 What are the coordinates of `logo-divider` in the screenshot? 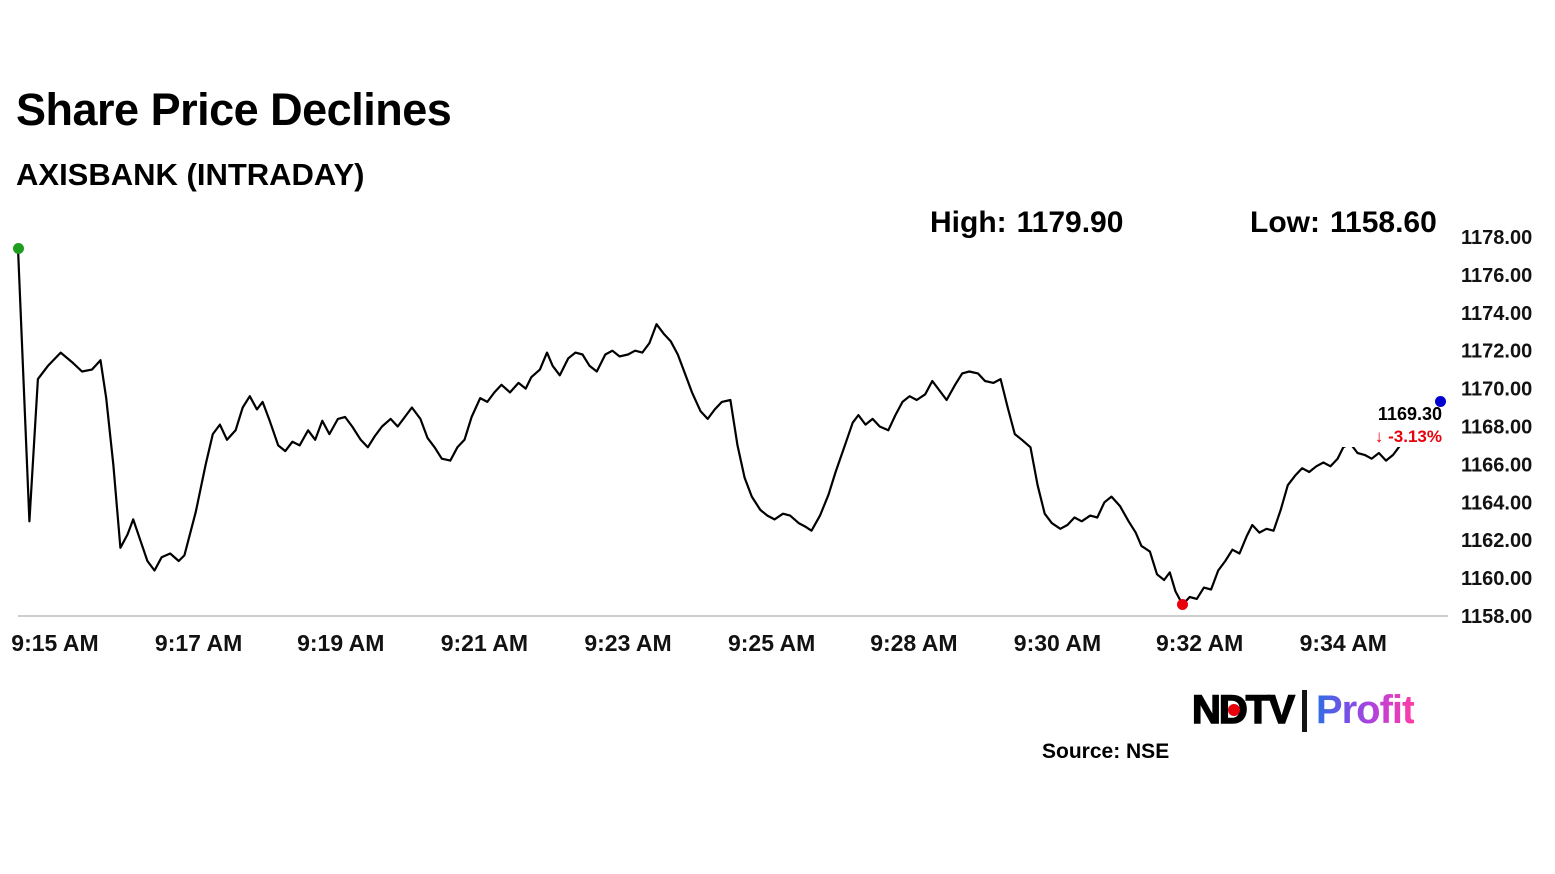 It's located at (1304, 710).